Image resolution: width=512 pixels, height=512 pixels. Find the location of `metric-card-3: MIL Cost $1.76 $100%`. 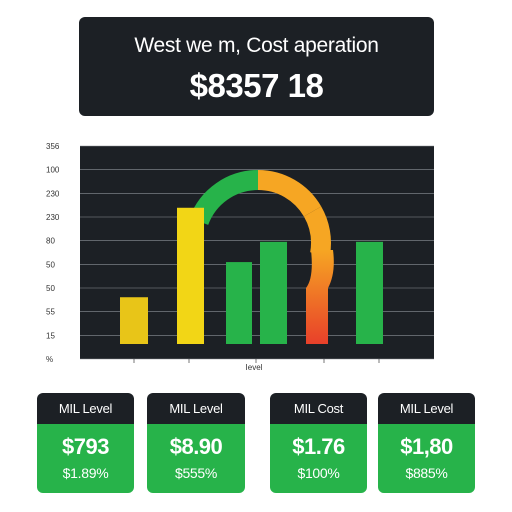

metric-card-3: MIL Cost $1.76 $100% is located at coordinates (318, 443).